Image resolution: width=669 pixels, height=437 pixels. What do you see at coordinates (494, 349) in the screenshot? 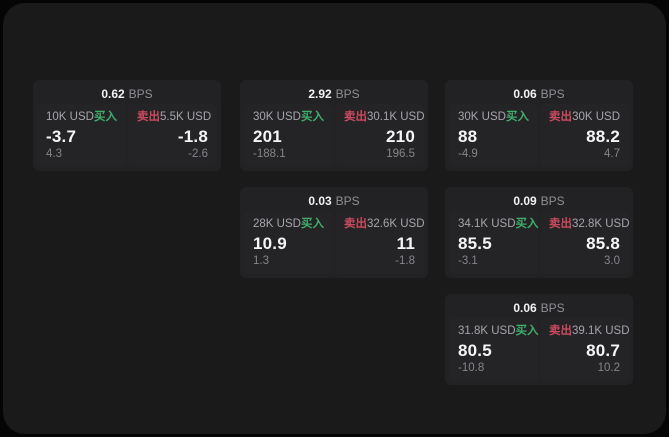
I see `buy-tile: 31.8K USD 买入 80.5 -10.8` at bounding box center [494, 349].